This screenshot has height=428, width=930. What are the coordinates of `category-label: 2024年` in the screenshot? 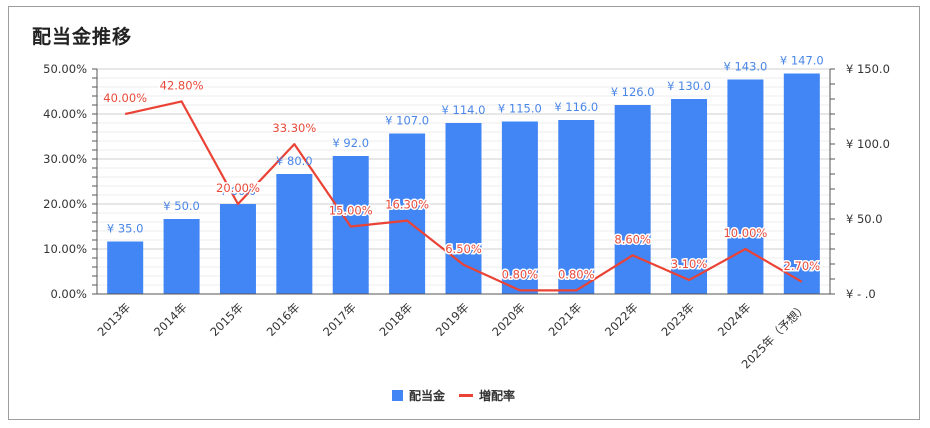 It's located at (734, 319).